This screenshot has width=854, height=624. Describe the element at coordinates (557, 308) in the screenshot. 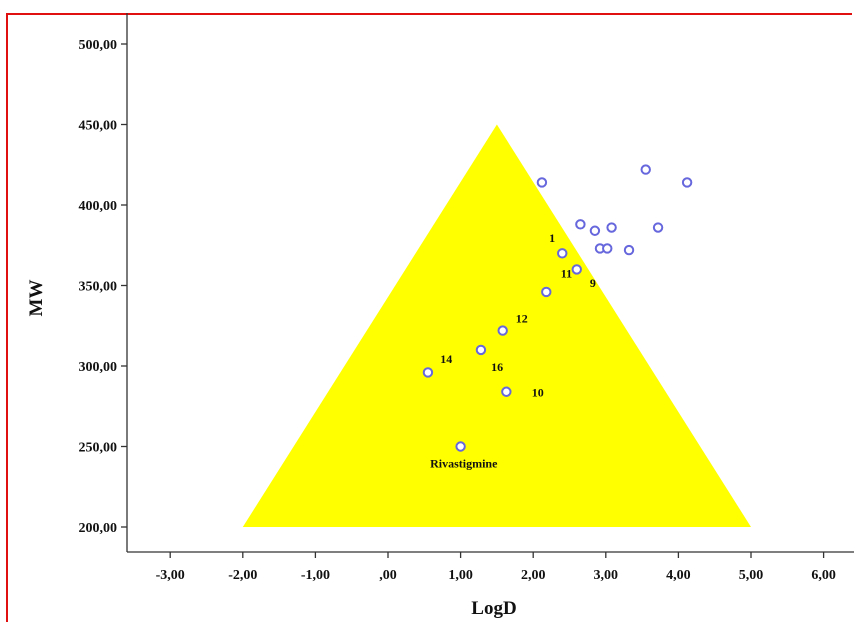

I see `points-layer` at that location.